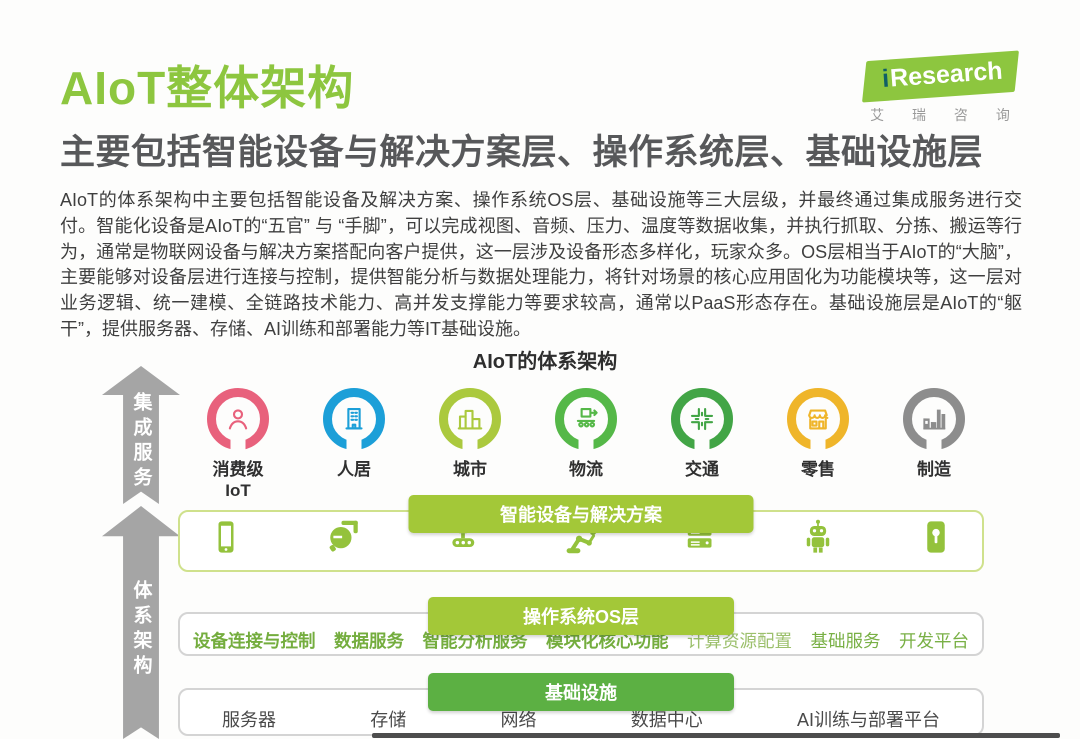 Image resolution: width=1080 pixels, height=739 pixels. What do you see at coordinates (238, 480) in the screenshot?
I see `scene-label: 消费级 IoT` at bounding box center [238, 480].